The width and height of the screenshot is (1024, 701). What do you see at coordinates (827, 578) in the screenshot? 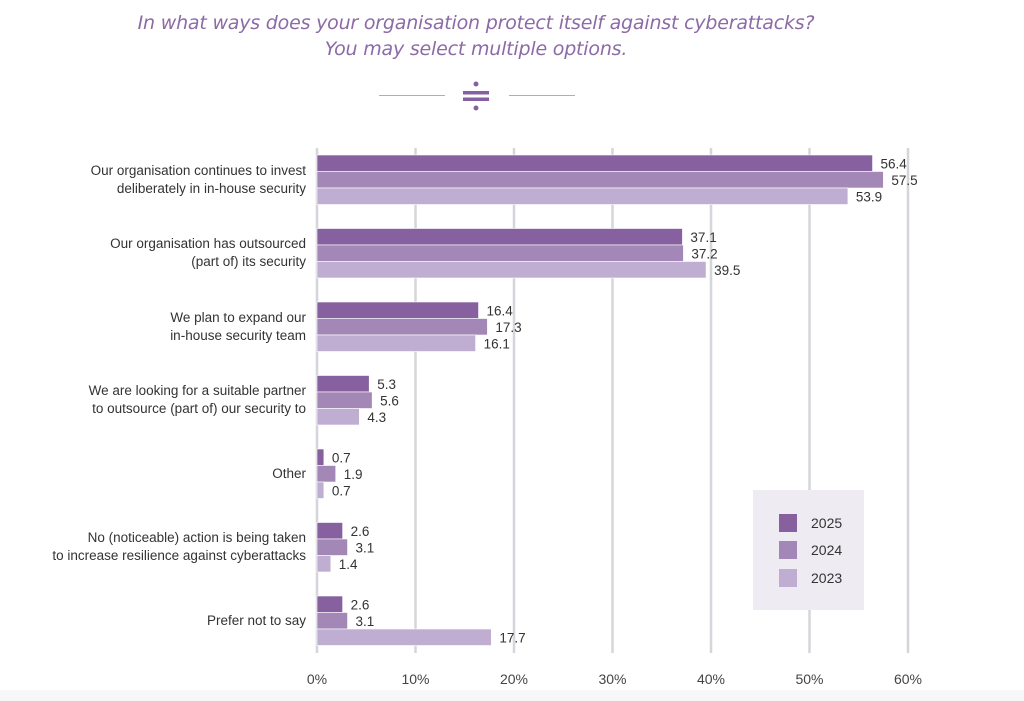
I see `legend-label: 2023` at bounding box center [827, 578].